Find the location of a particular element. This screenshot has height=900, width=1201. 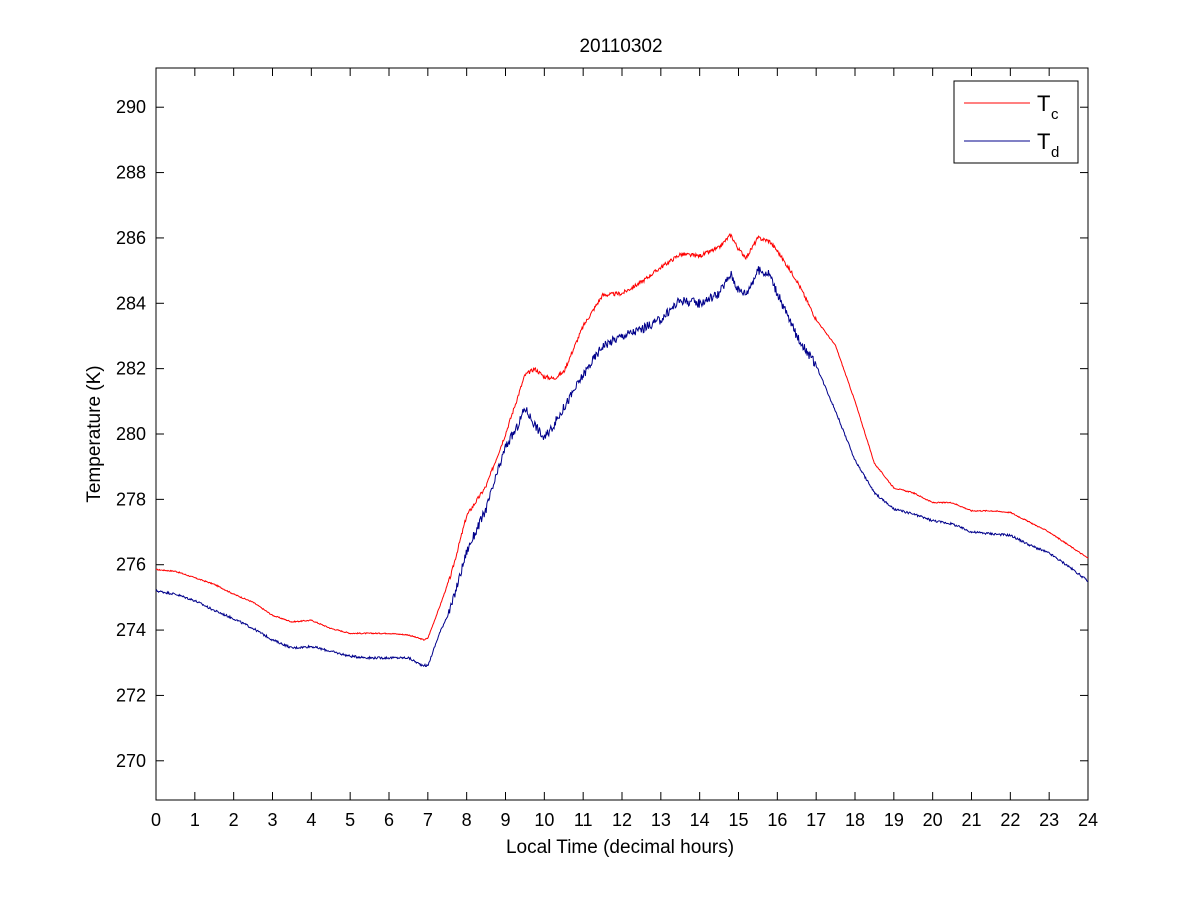

chart-title: 20110302 is located at coordinates (620, 46).